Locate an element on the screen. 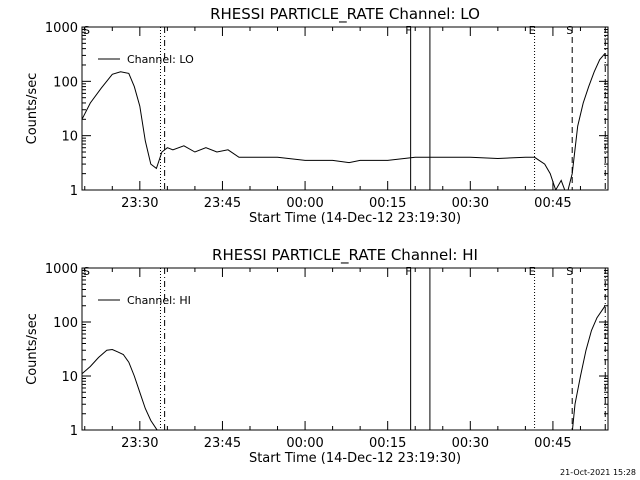 The width and height of the screenshot is (640, 480). chart-title: RHESSI PARTICLE_RATE Channel: HI is located at coordinates (345, 255).